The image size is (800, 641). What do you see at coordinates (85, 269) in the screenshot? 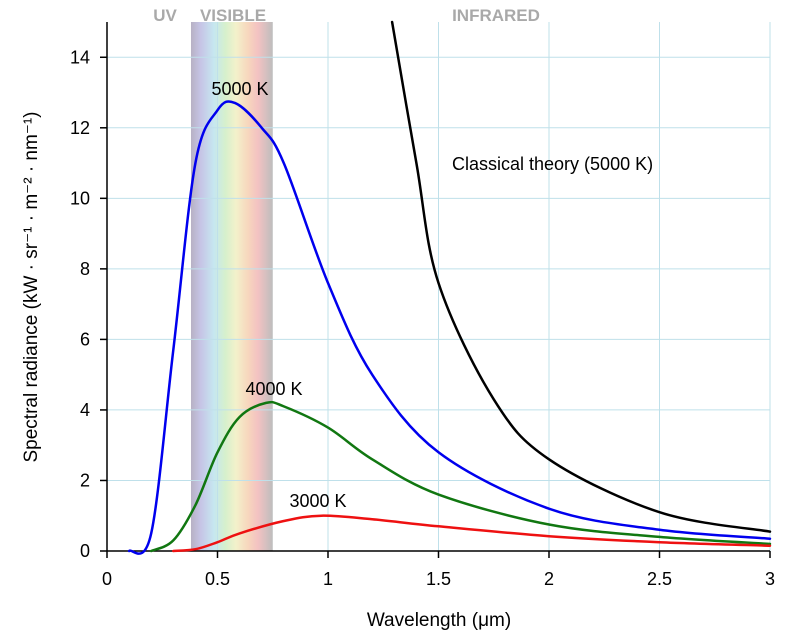
I see `y-tick-label: 8` at bounding box center [85, 269].